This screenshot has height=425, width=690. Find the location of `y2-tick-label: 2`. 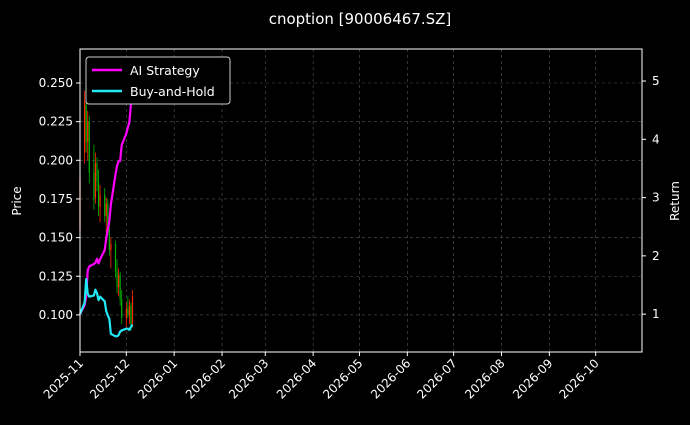

y2-tick-label: 2 is located at coordinates (656, 256).